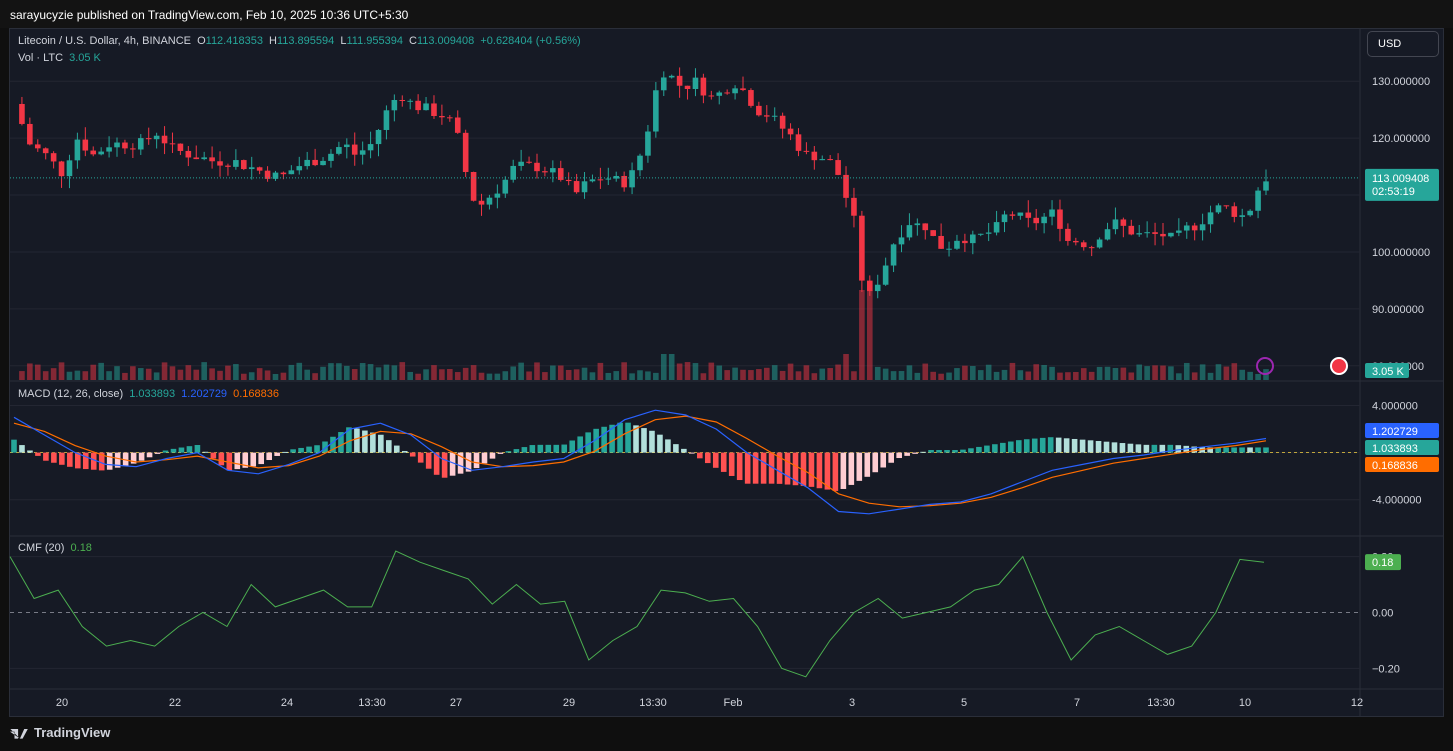  What do you see at coordinates (1265, 366) in the screenshot?
I see `lightning-icon` at bounding box center [1265, 366].